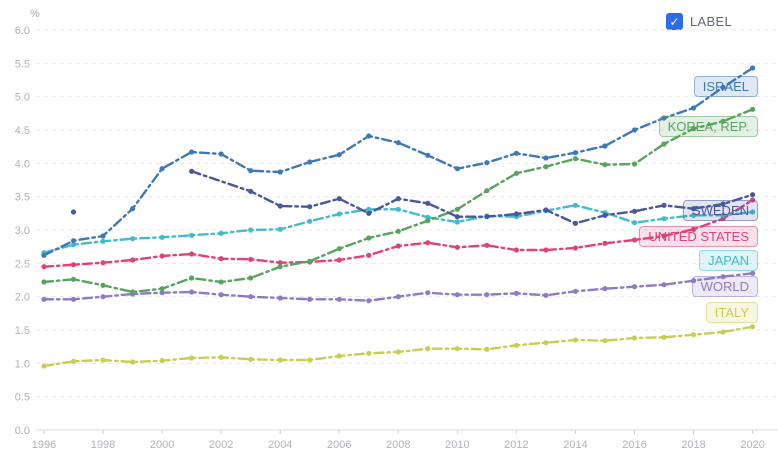 The width and height of the screenshot is (778, 462). What do you see at coordinates (280, 445) in the screenshot?
I see `x-tick-label: 2004` at bounding box center [280, 445].